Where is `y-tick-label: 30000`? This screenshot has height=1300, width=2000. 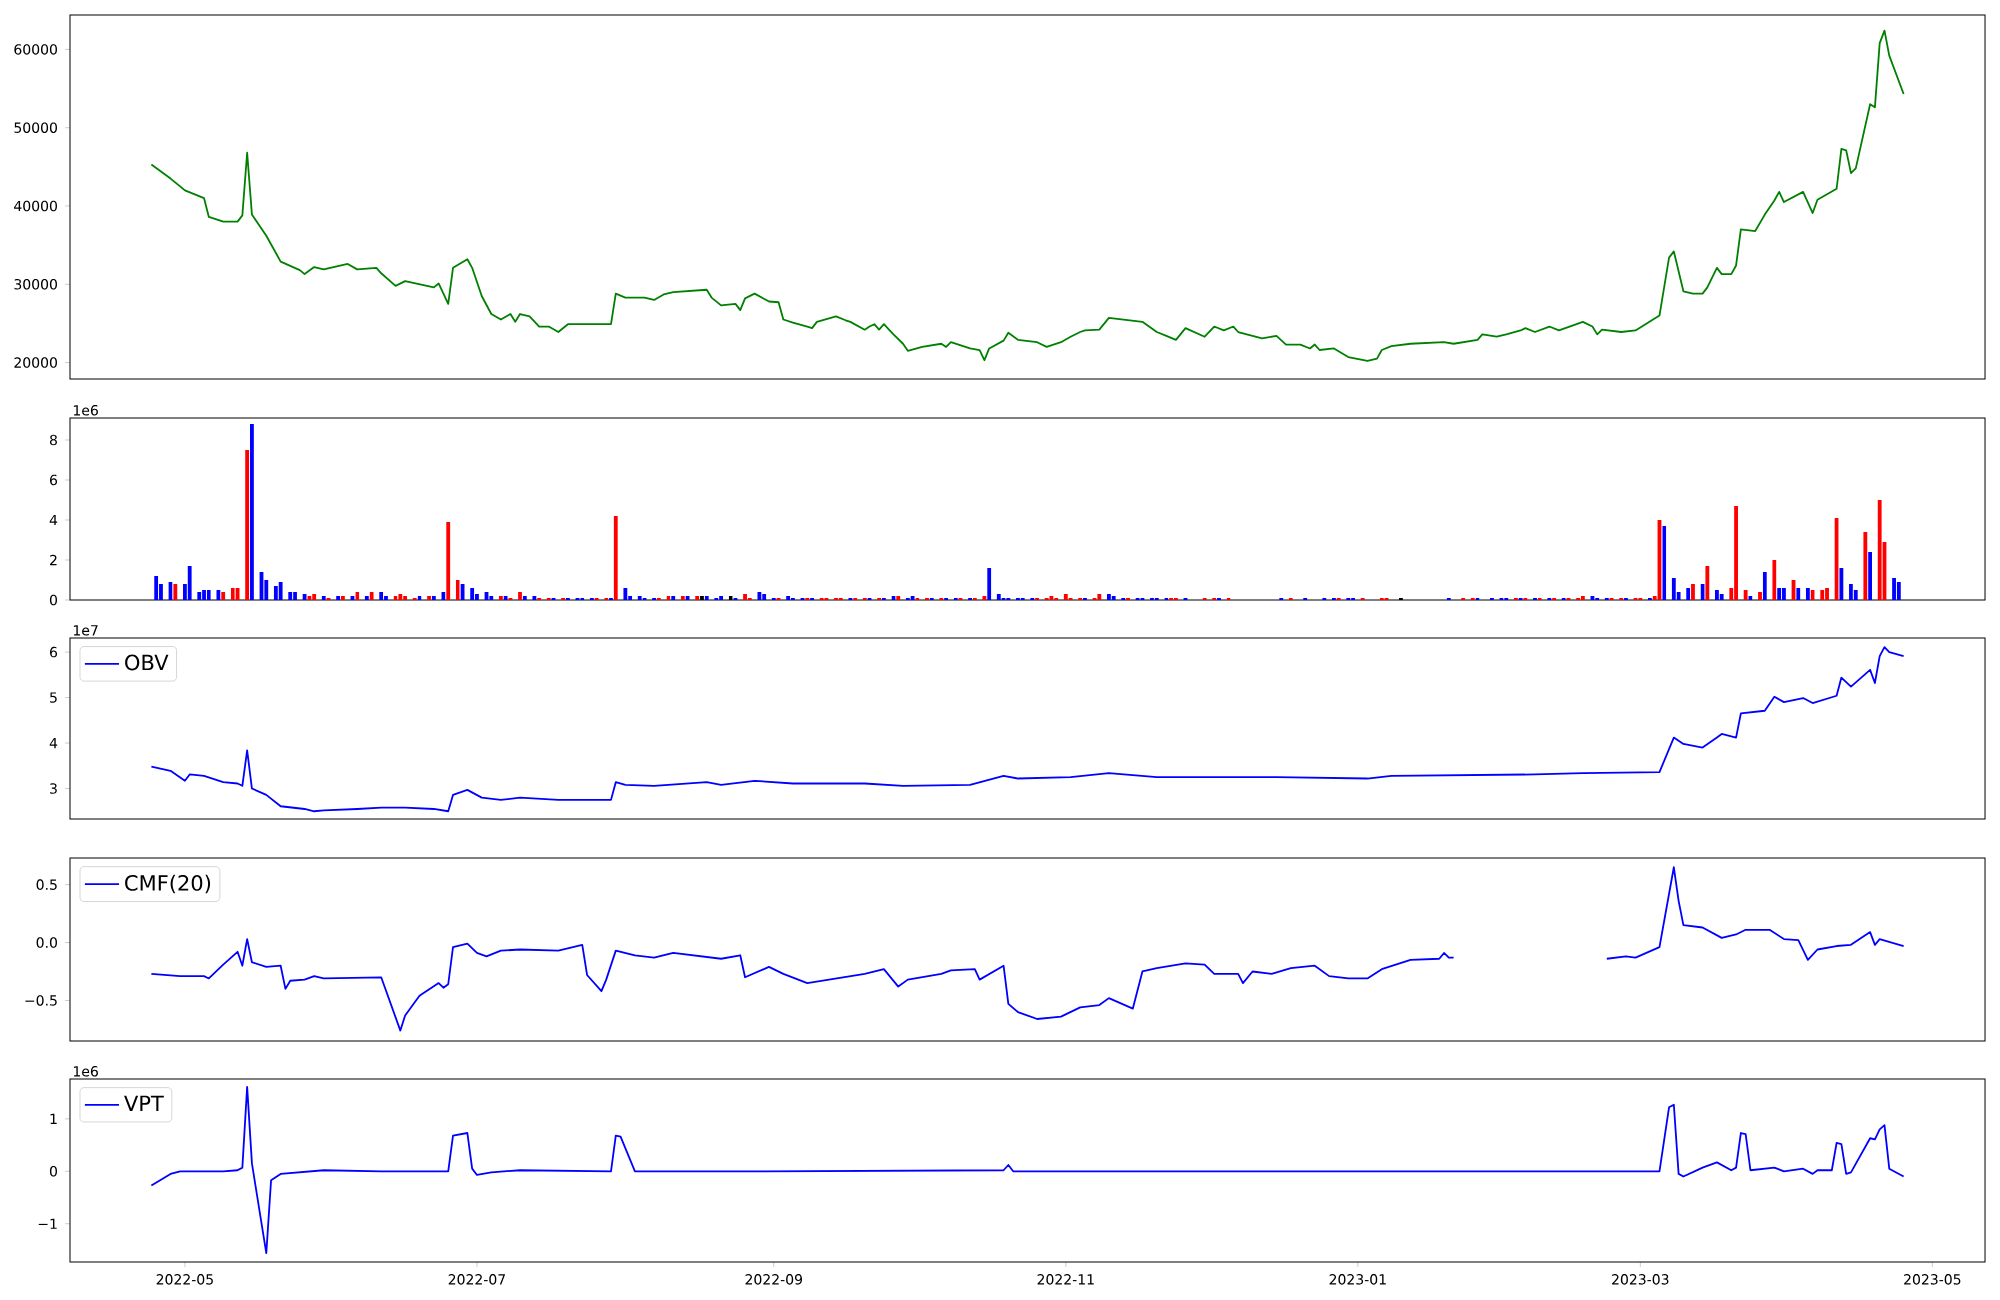 y-tick-label: 30000 is located at coordinates (35, 284).